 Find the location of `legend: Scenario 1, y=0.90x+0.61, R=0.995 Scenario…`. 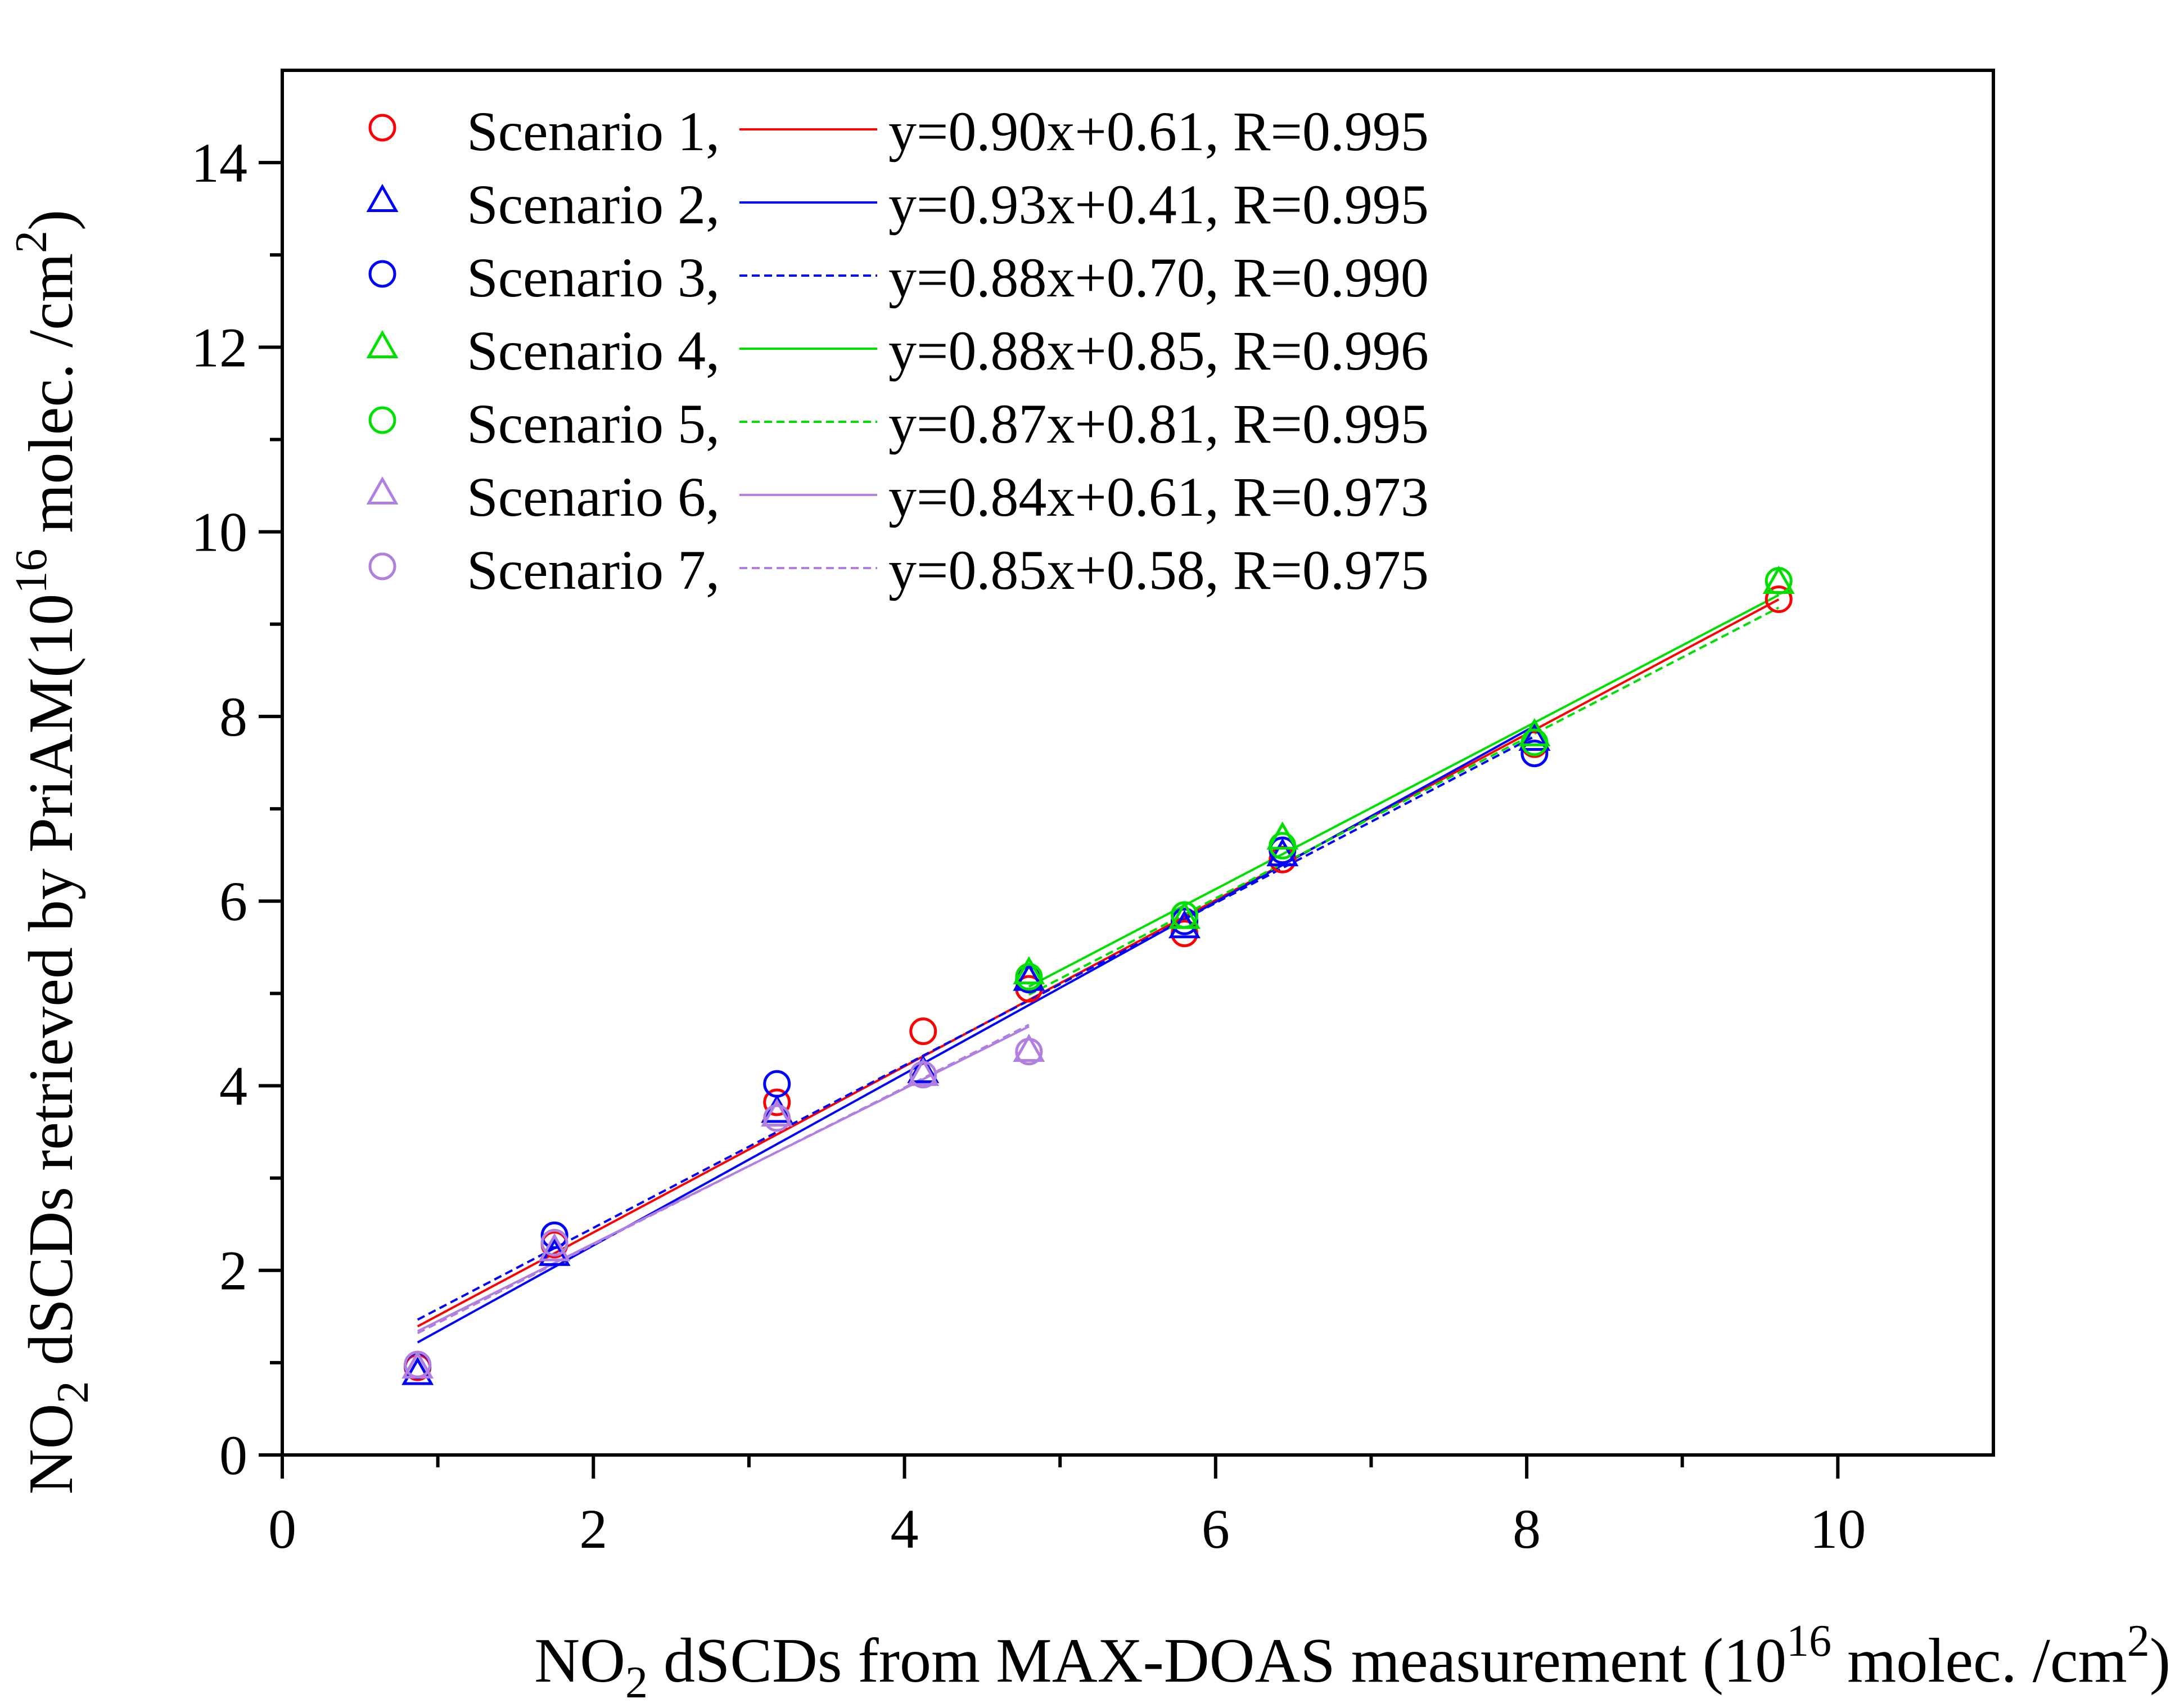

legend: Scenario 1, y=0.90x+0.61, R=0.995 Scenario… is located at coordinates (897, 350).